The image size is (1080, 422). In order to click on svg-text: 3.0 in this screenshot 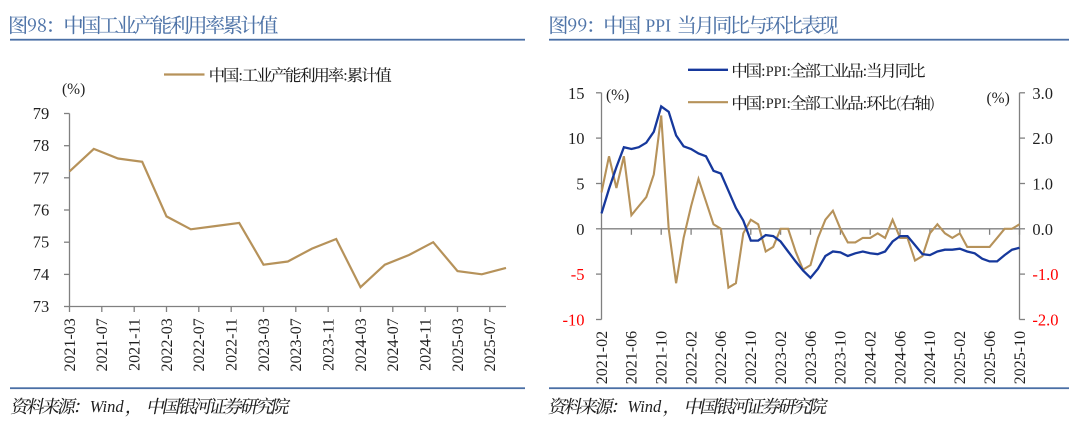, I will do `click(1042, 93)`.